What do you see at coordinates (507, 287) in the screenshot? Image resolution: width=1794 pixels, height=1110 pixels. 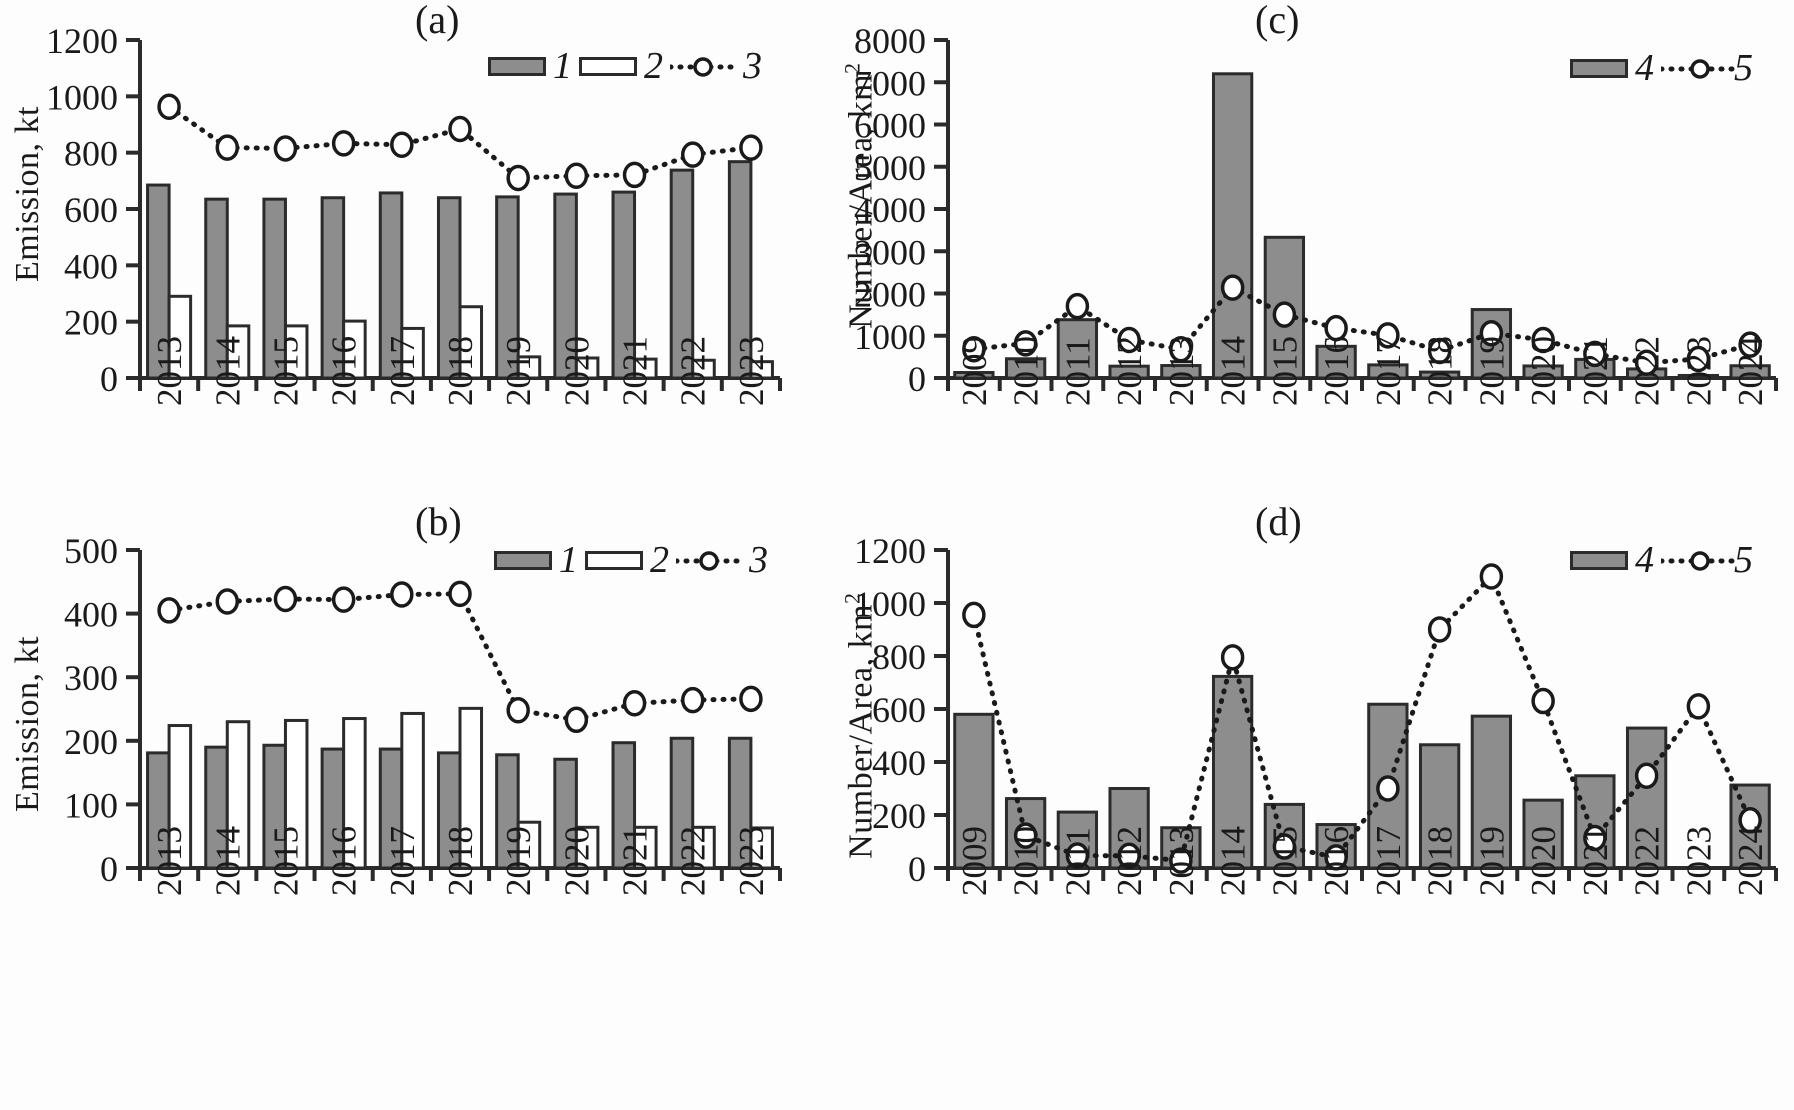 I see `bar-1-2019` at bounding box center [507, 287].